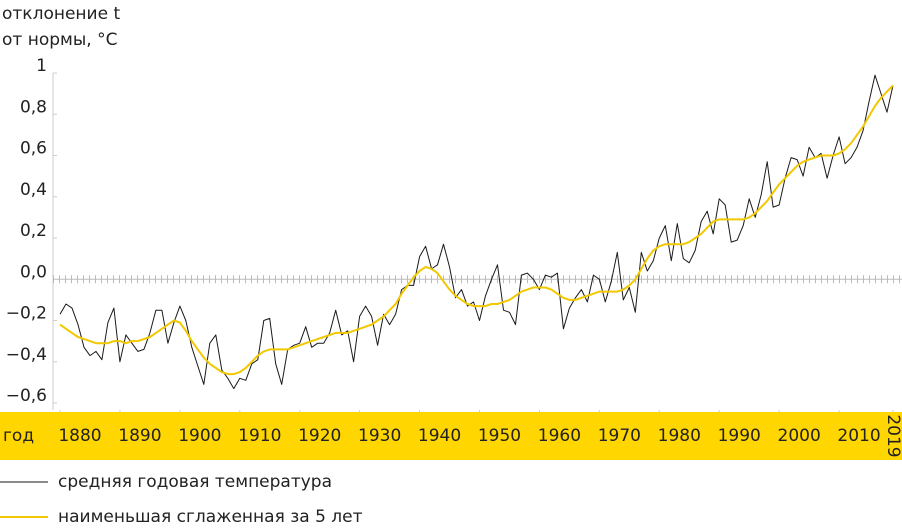  What do you see at coordinates (195, 482) in the screenshot?
I see `legend-label: средняя годовая температура` at bounding box center [195, 482].